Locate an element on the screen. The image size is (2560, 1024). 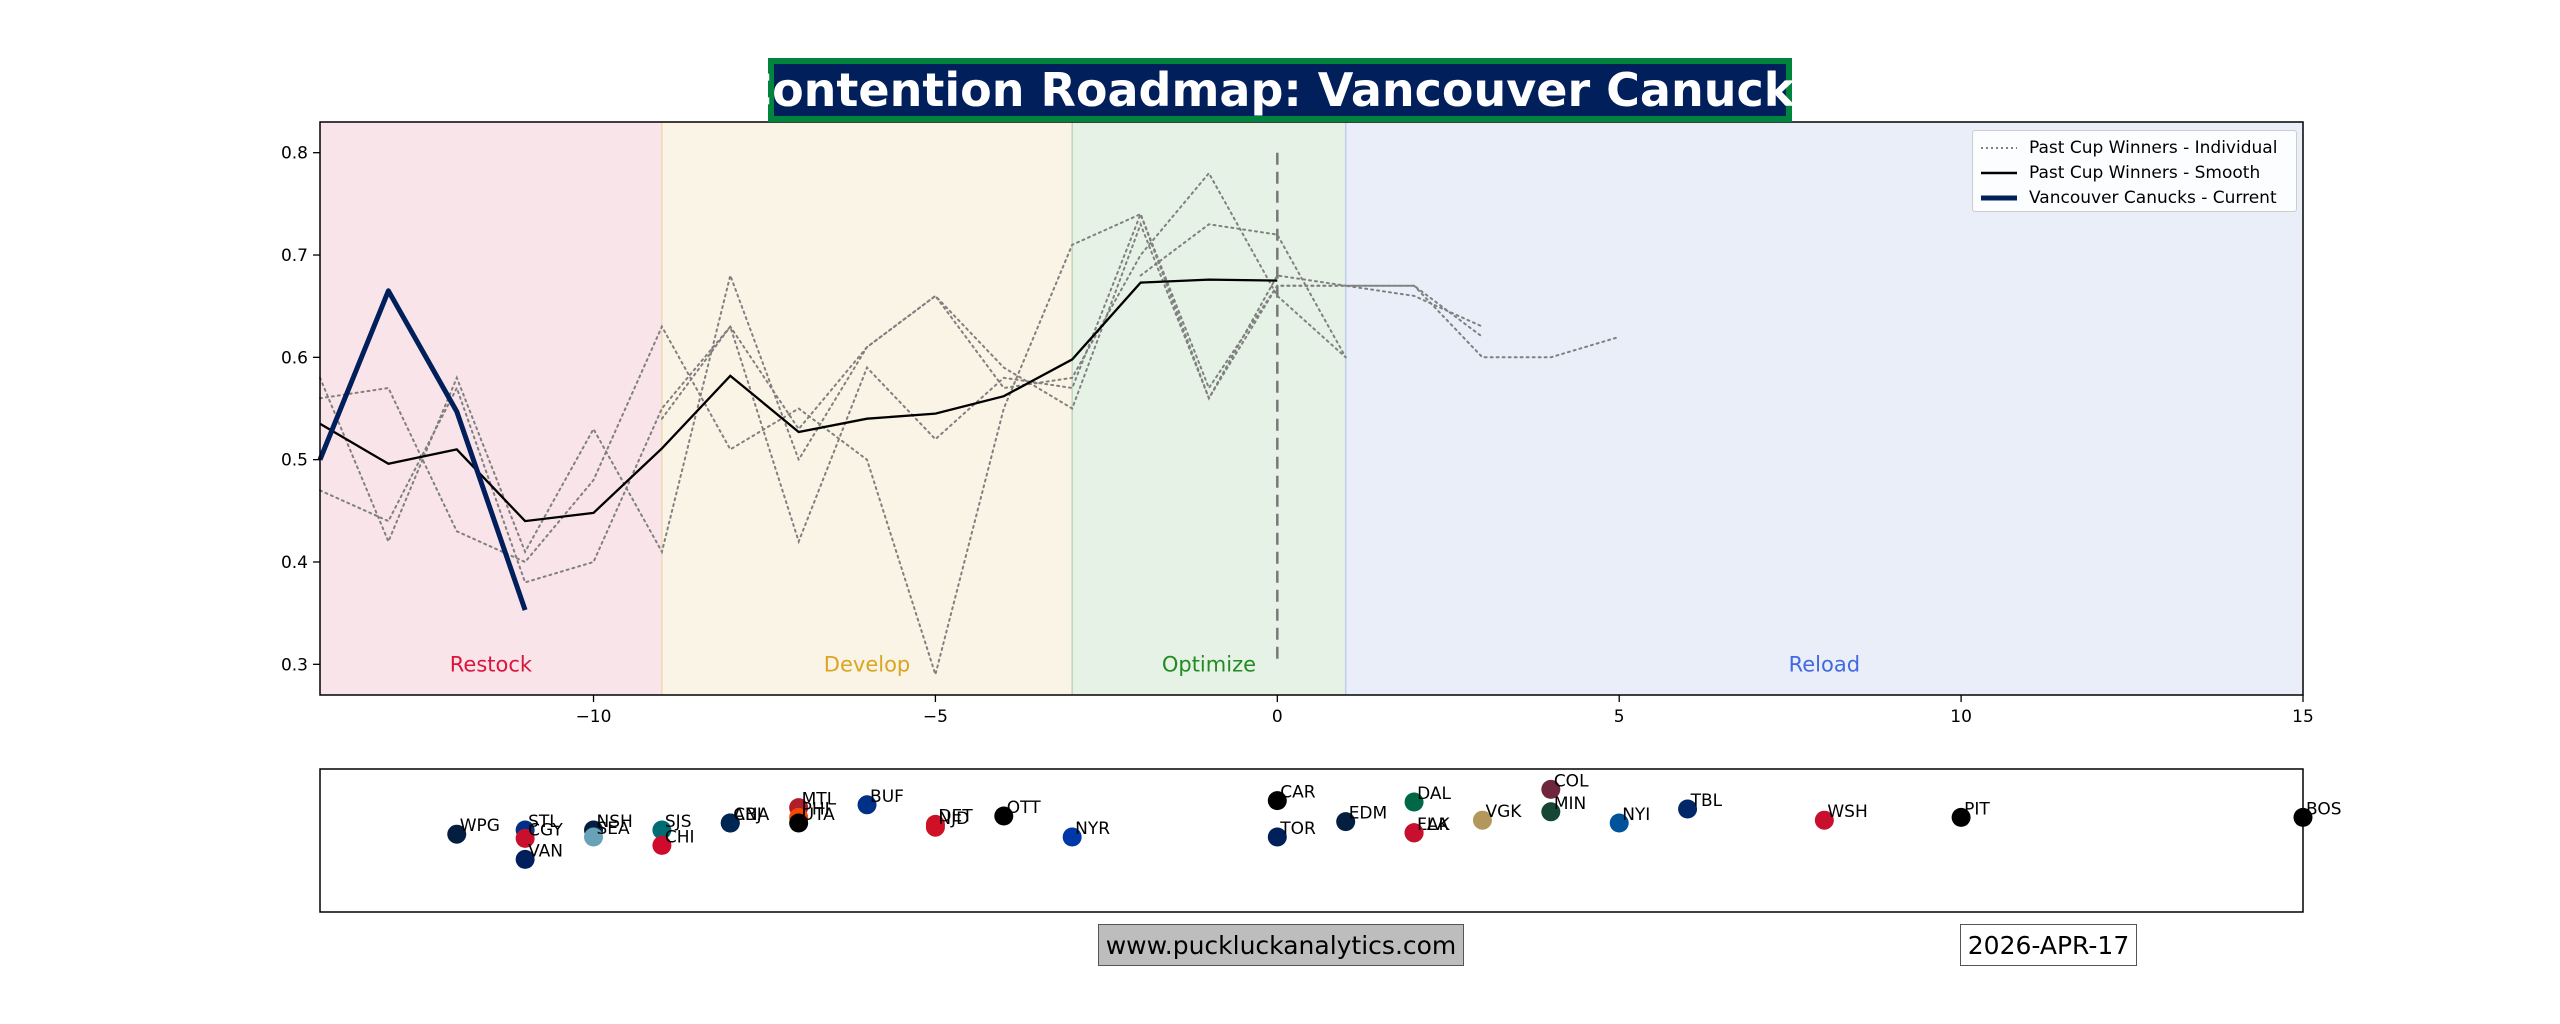
team-dot-buf is located at coordinates (867, 805).